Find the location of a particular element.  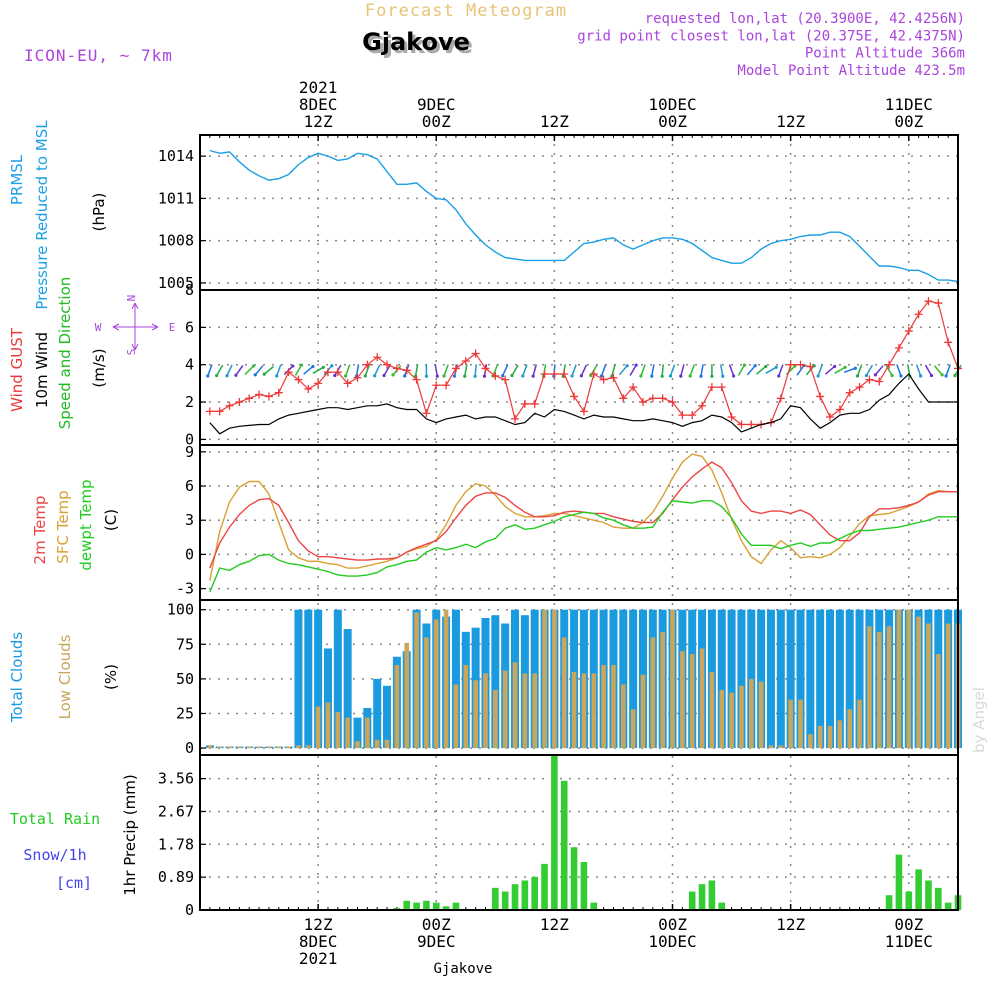

bottom-time-label: 12Z is located at coordinates (554, 924).